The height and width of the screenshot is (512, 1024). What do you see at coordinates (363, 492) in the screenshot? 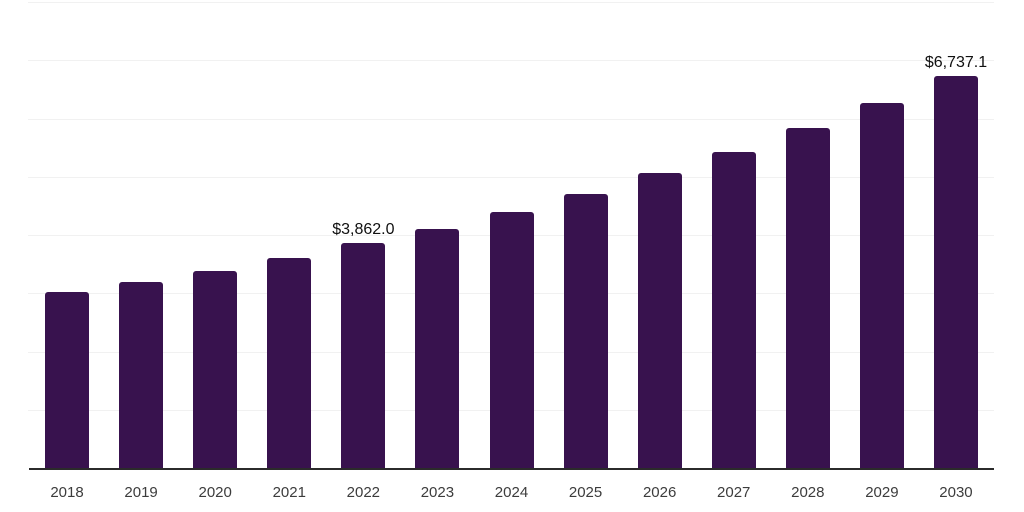
I see `x-tick-label-2022: 2022` at bounding box center [363, 492].